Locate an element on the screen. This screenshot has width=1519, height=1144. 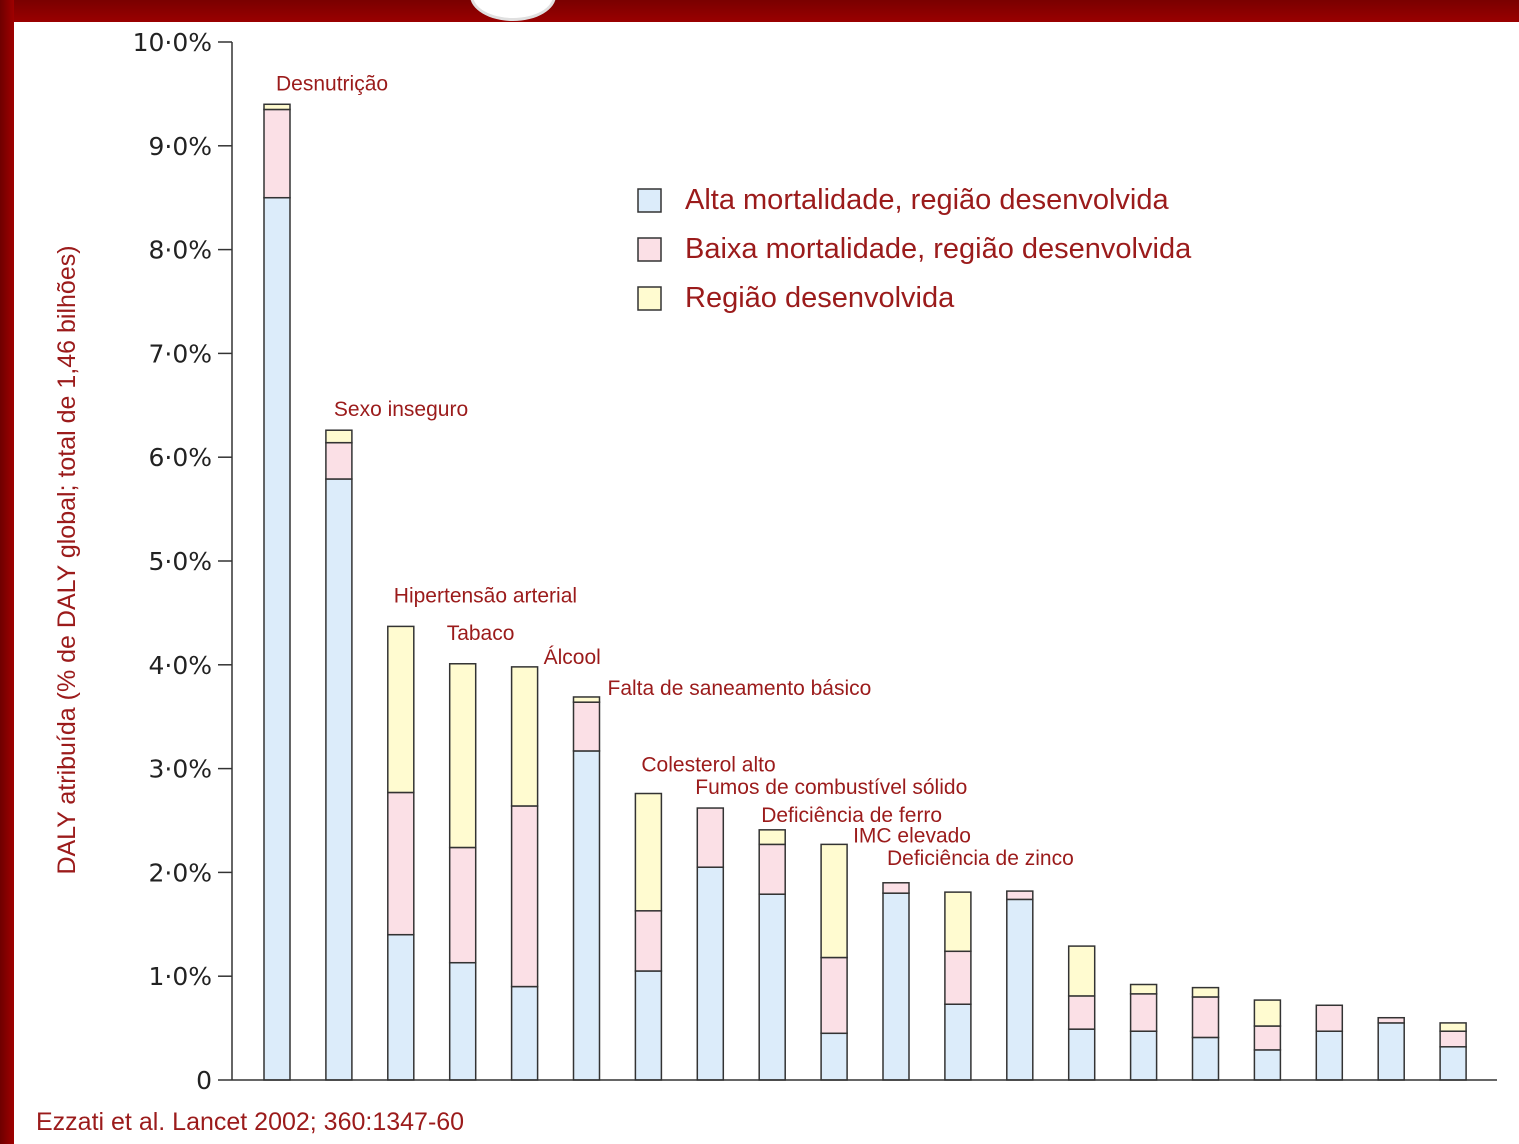
y-tick-label: 5·0% is located at coordinates (180, 561).